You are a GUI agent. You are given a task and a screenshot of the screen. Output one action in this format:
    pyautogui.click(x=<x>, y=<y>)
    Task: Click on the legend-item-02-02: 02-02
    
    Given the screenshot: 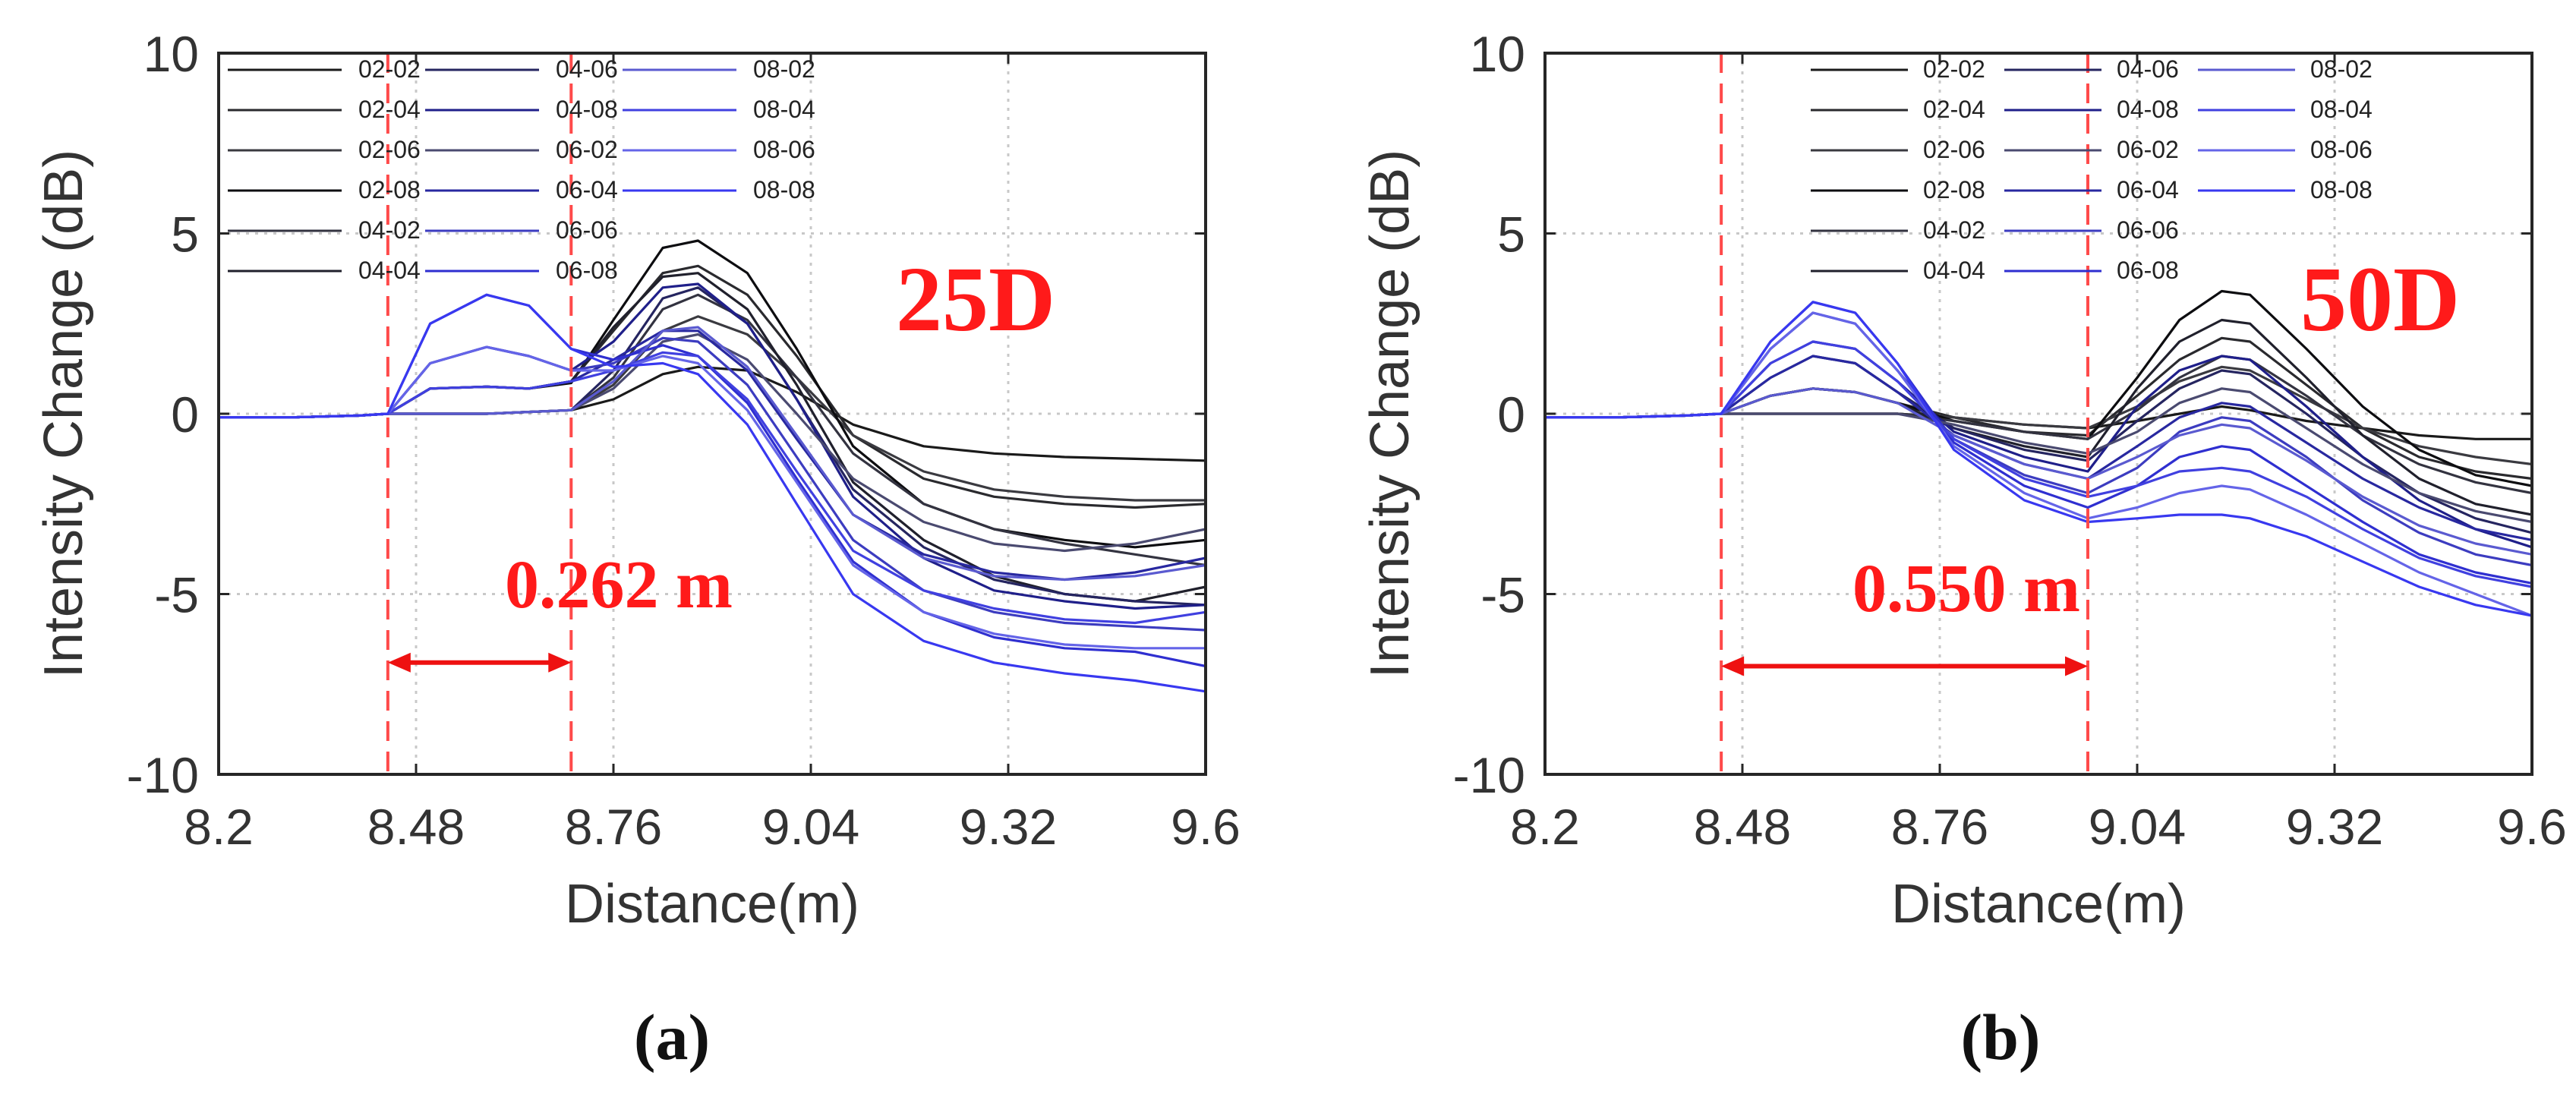 What is the action you would take?
    pyautogui.click(x=1898, y=69)
    